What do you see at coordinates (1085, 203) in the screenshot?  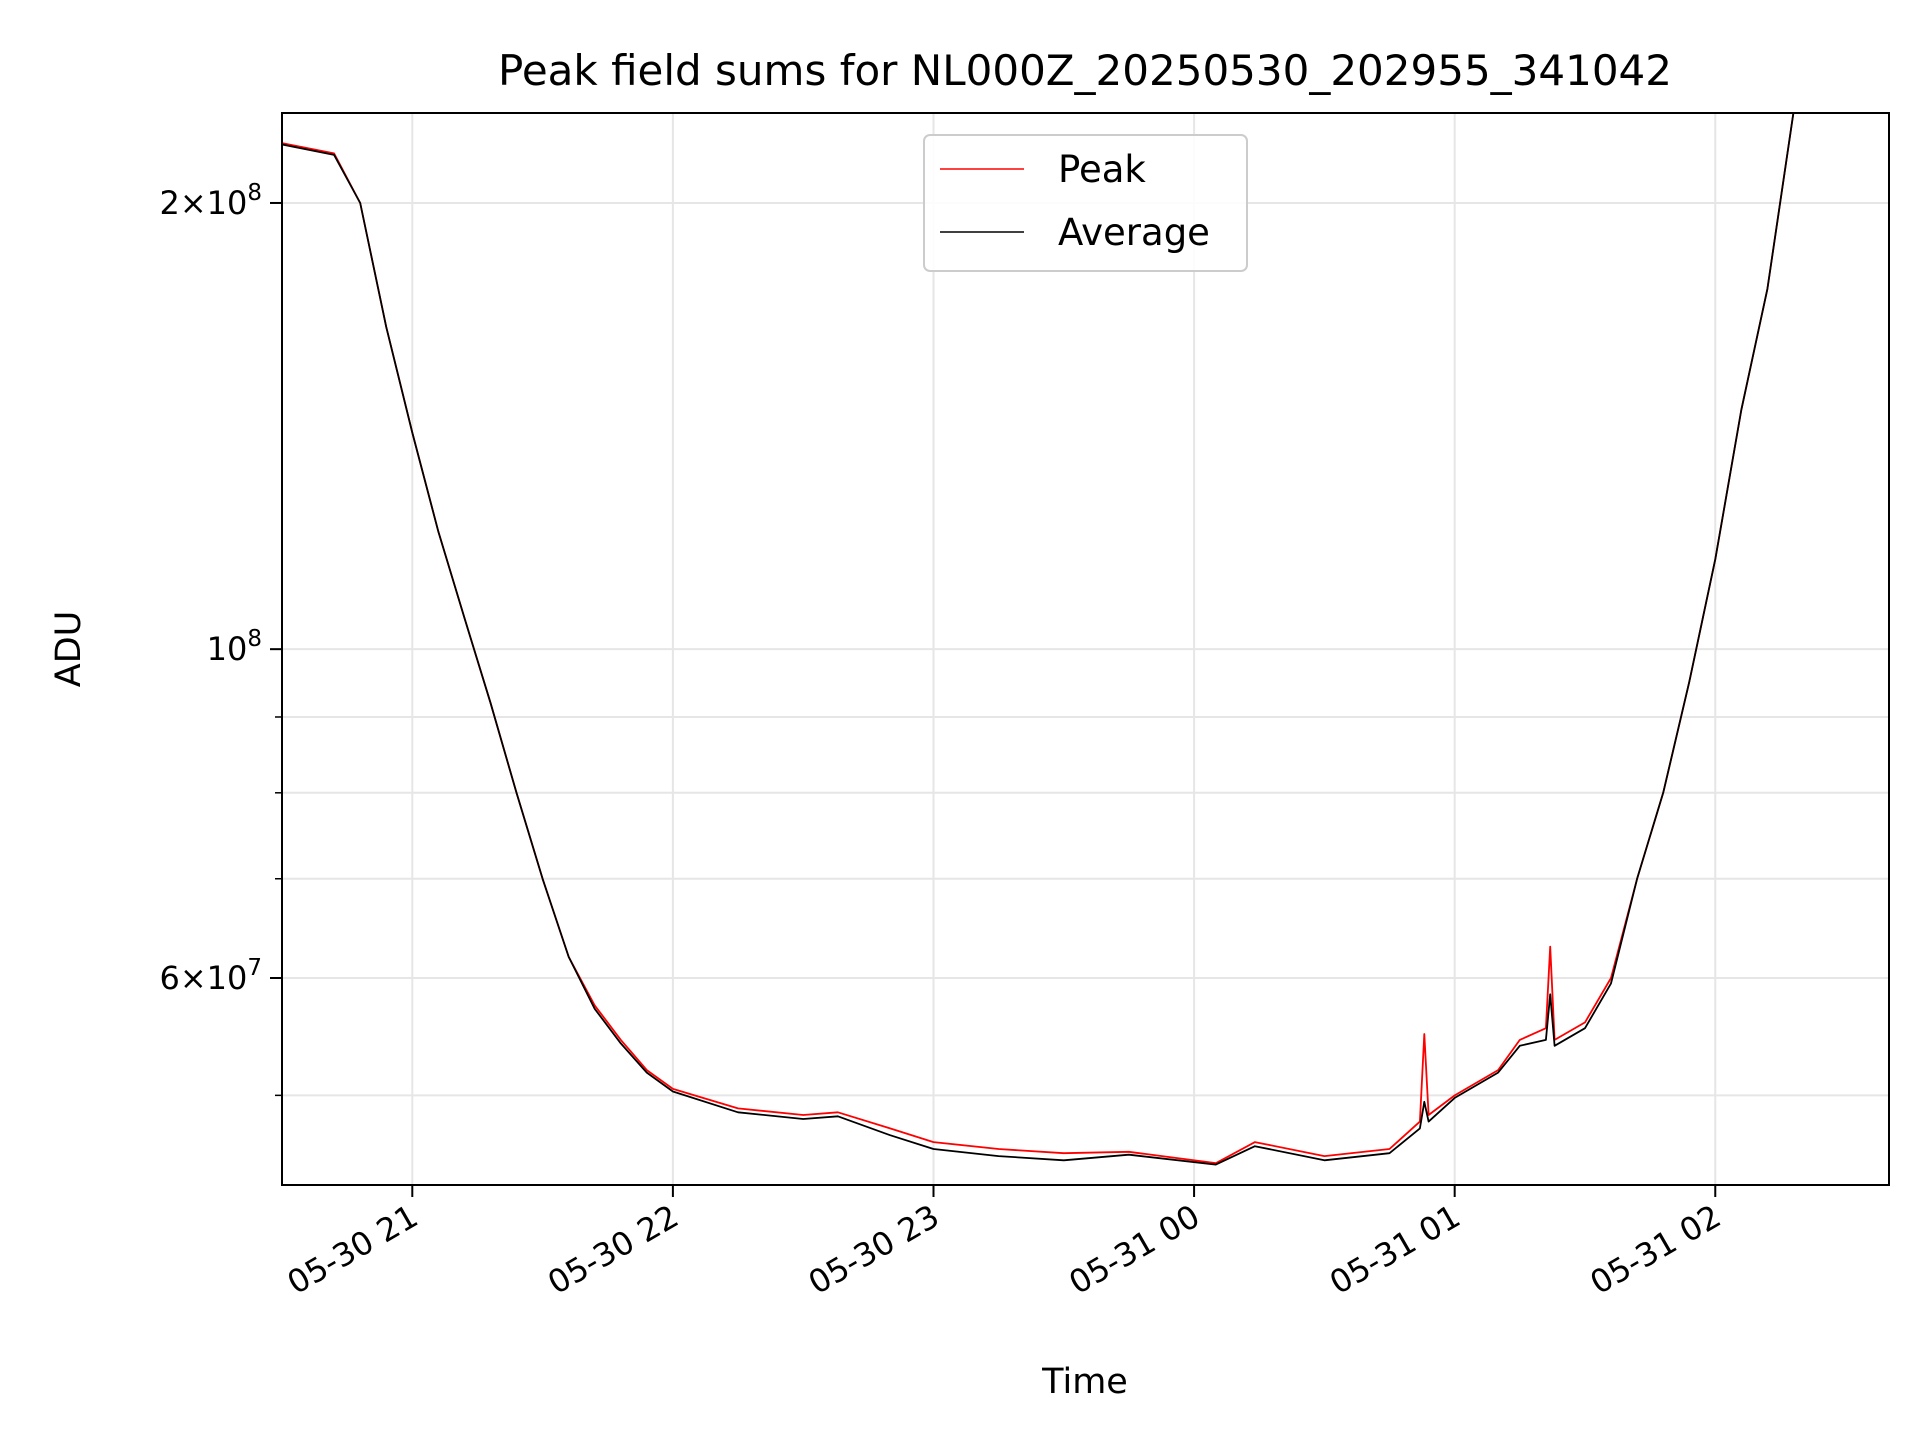 I see `legend: Peak Average` at bounding box center [1085, 203].